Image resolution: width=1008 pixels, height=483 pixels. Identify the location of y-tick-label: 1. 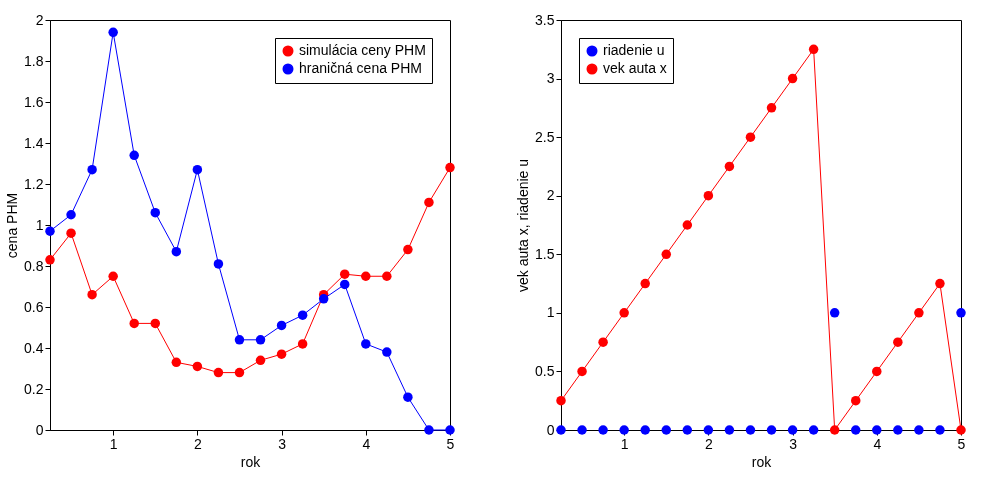
(550, 312).